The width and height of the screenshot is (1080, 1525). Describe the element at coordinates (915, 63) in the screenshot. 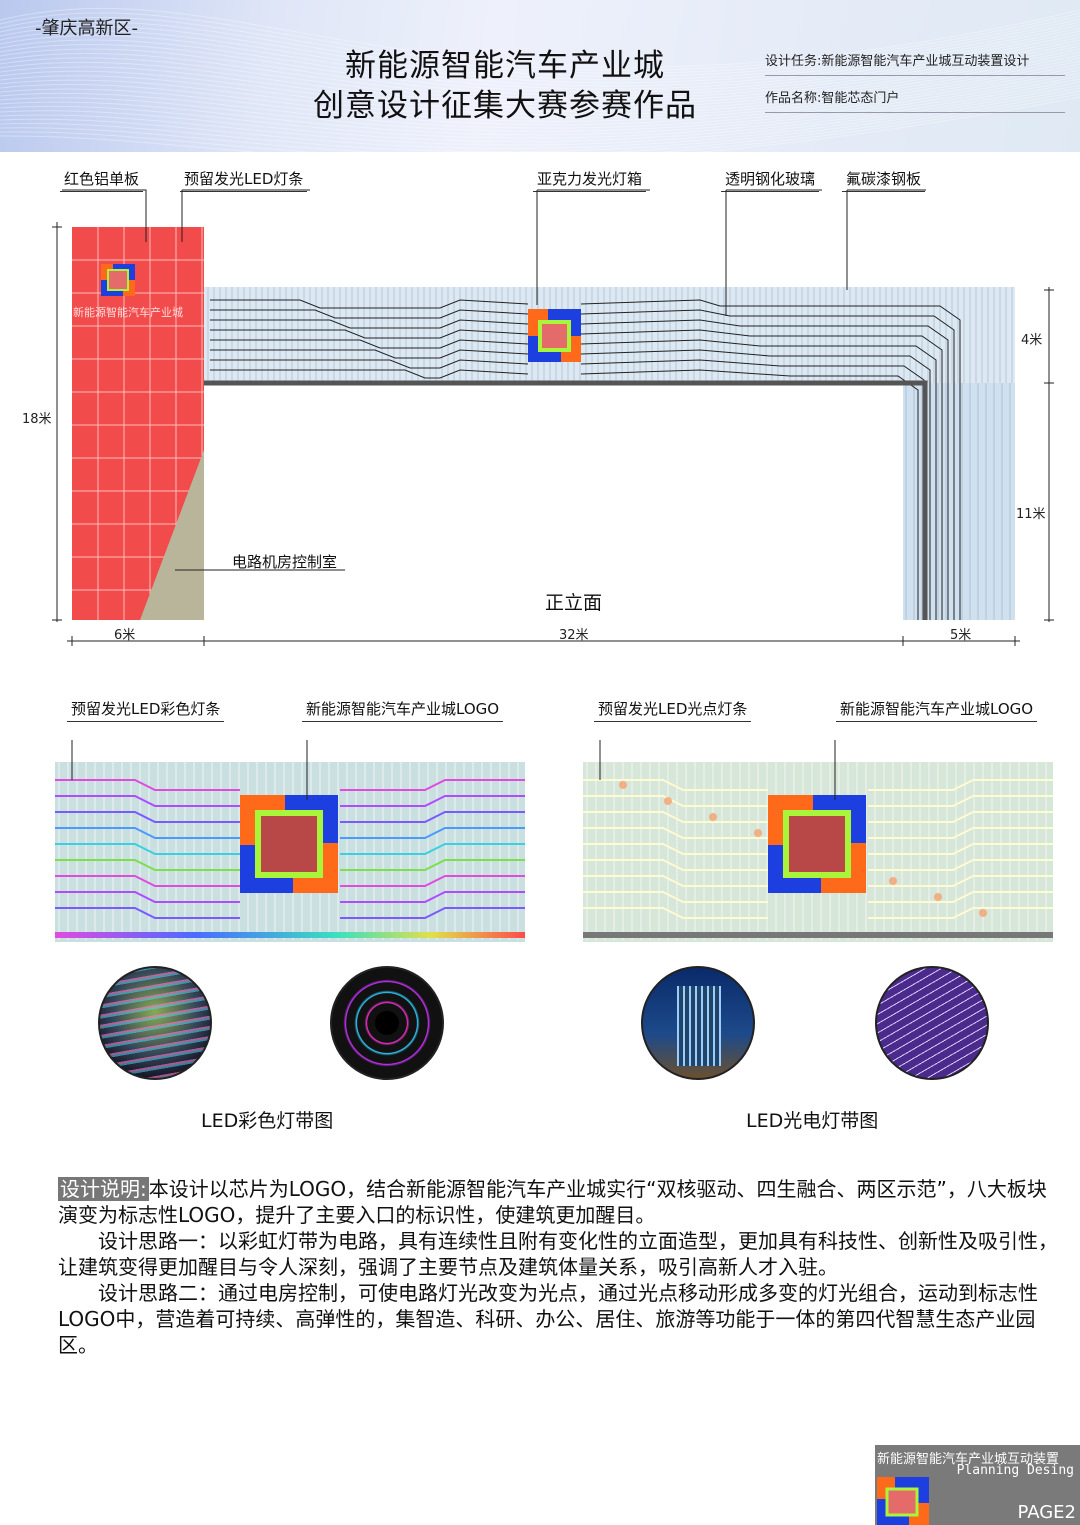

I see `design-task: 设计任务:新能源智能汽车产业城互动装置设计` at that location.